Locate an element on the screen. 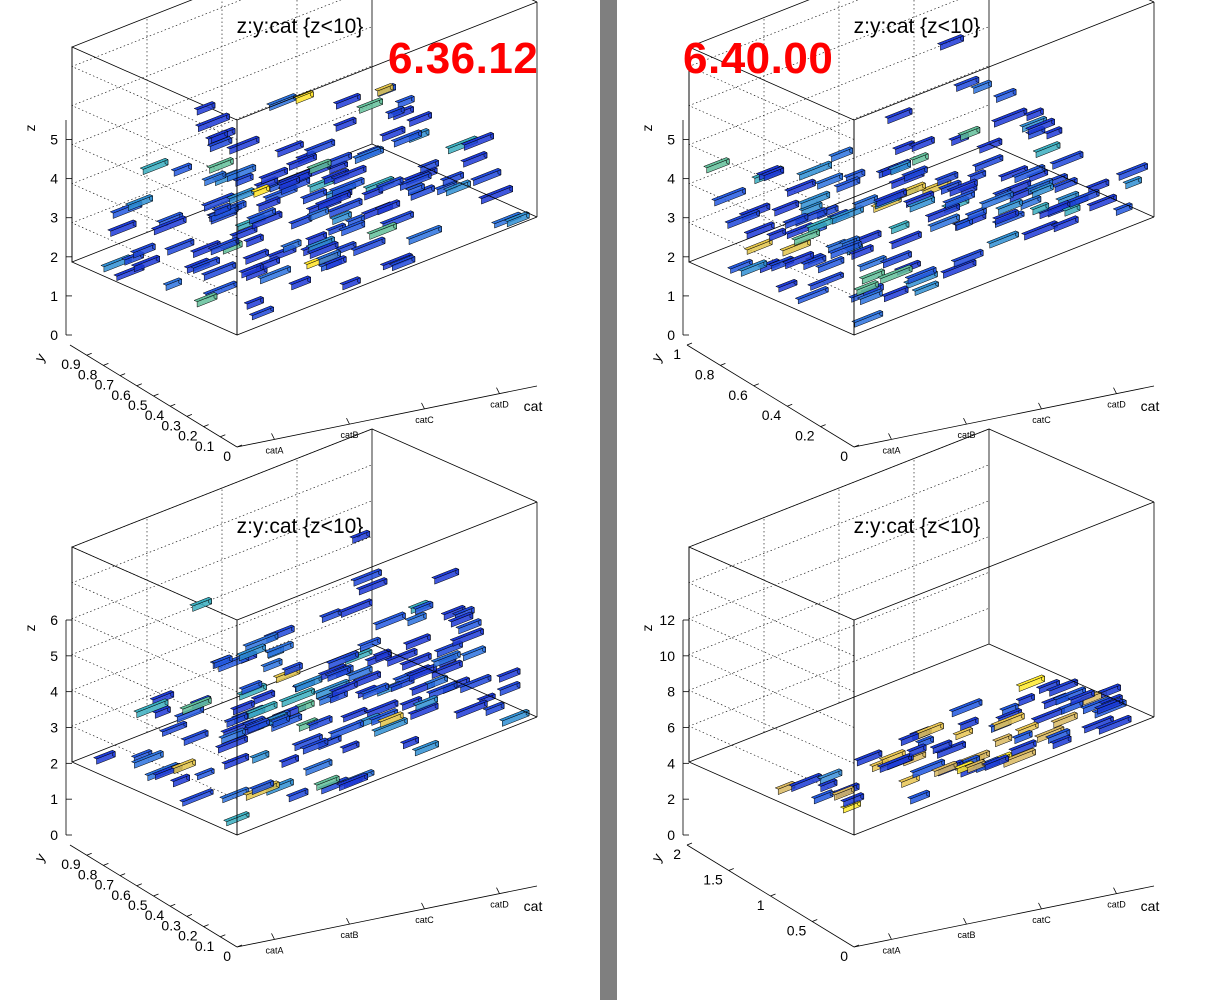 This screenshot has height=1000, width=1217. z-tick-label: 3 is located at coordinates (54, 728).